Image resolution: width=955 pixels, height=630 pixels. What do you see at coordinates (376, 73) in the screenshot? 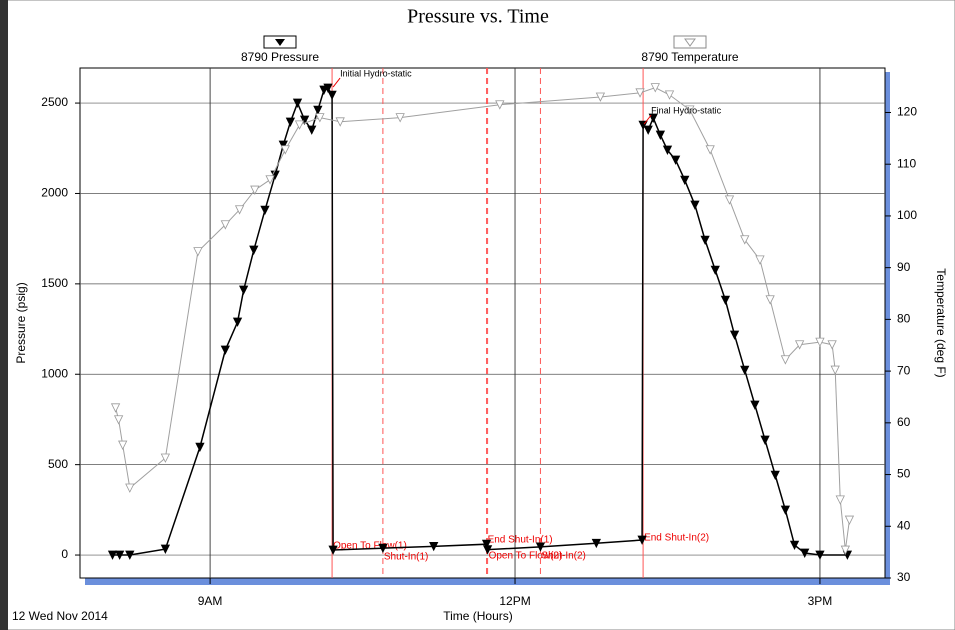
I see `annotation: Initial Hydro-static` at bounding box center [376, 73].